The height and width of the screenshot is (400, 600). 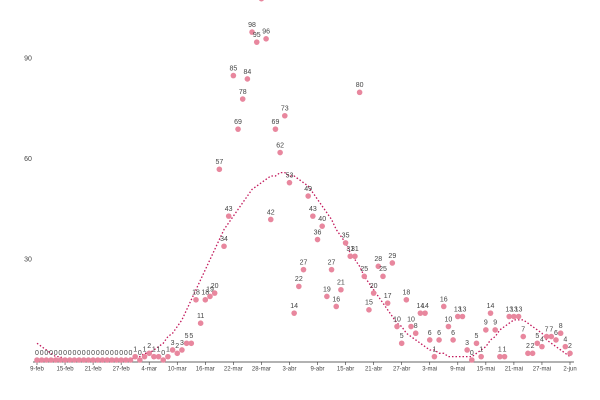 I want to click on point-label: 29, so click(x=392, y=256).